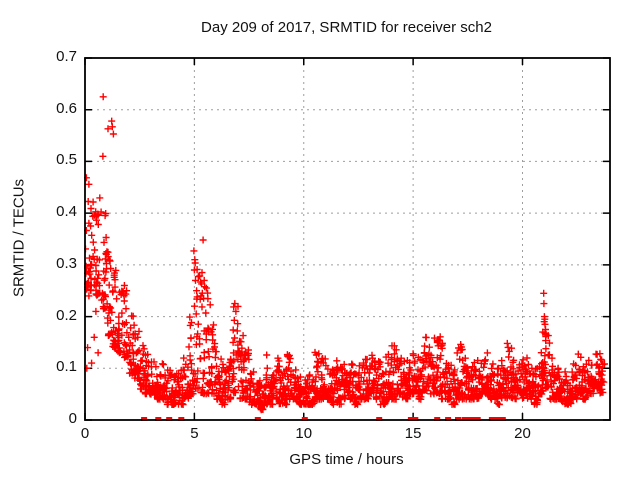 This screenshot has height=480, width=640. I want to click on x-tick-label: 5, so click(194, 433).